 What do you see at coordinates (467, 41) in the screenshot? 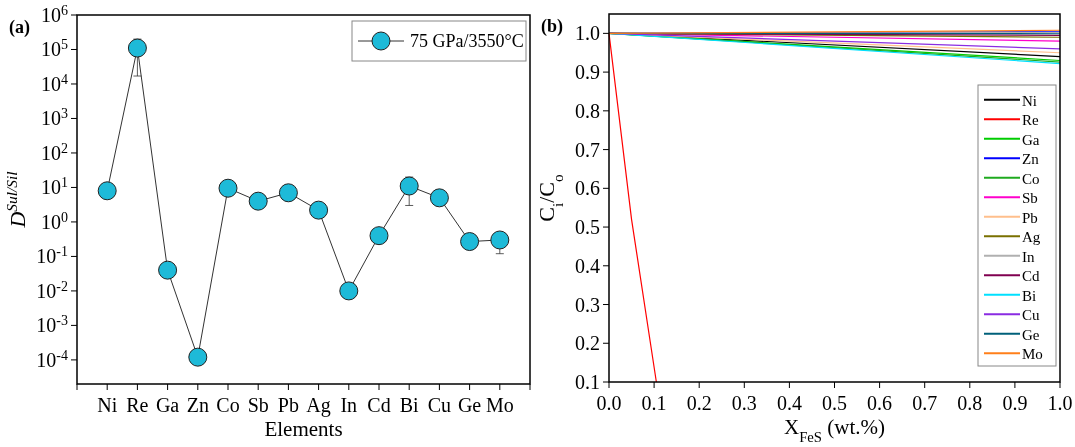
I see `legend-label: 75 GPa/3550°C` at bounding box center [467, 41].